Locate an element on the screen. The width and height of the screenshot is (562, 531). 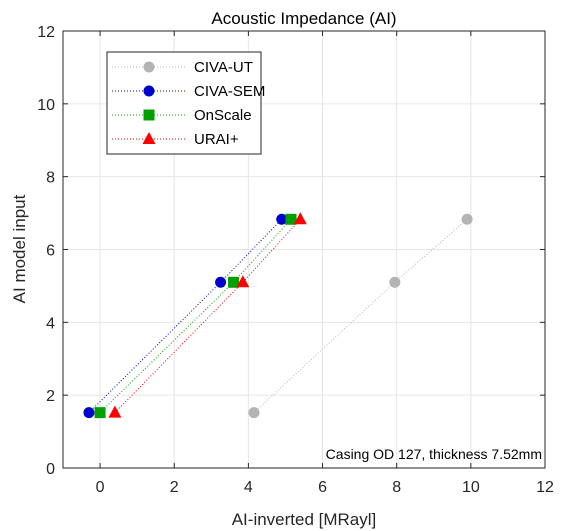
y-tick-label: 4 is located at coordinates (50, 323).